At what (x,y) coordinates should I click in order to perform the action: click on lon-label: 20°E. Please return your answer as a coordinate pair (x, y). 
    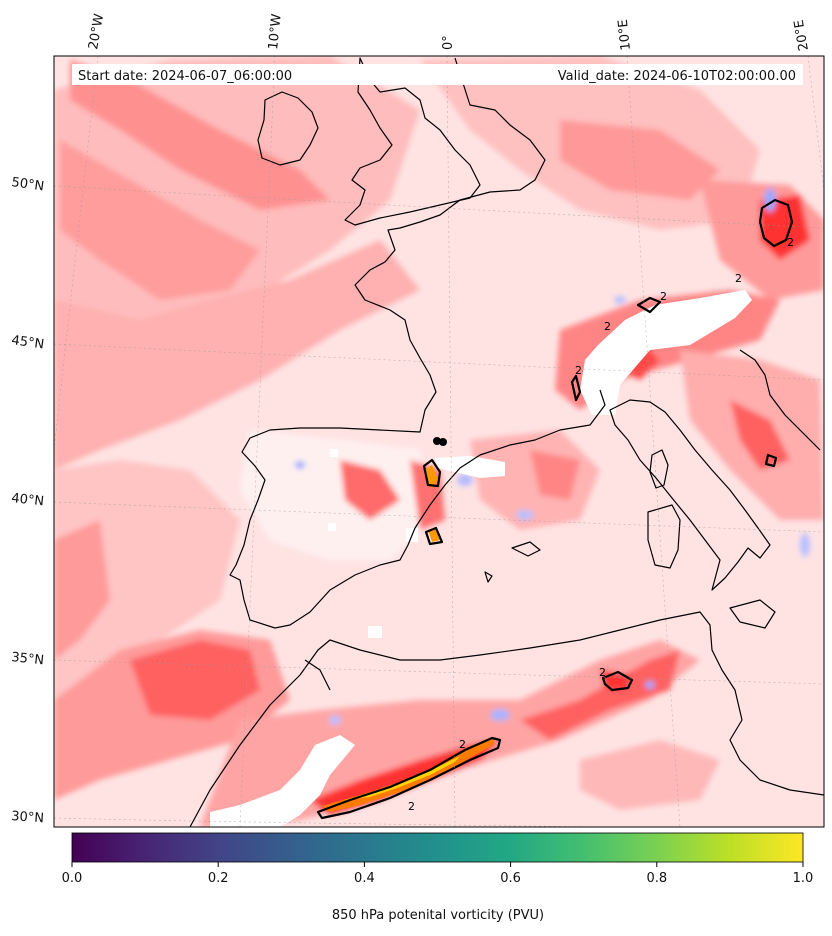
    Looking at the image, I should click on (802, 35).